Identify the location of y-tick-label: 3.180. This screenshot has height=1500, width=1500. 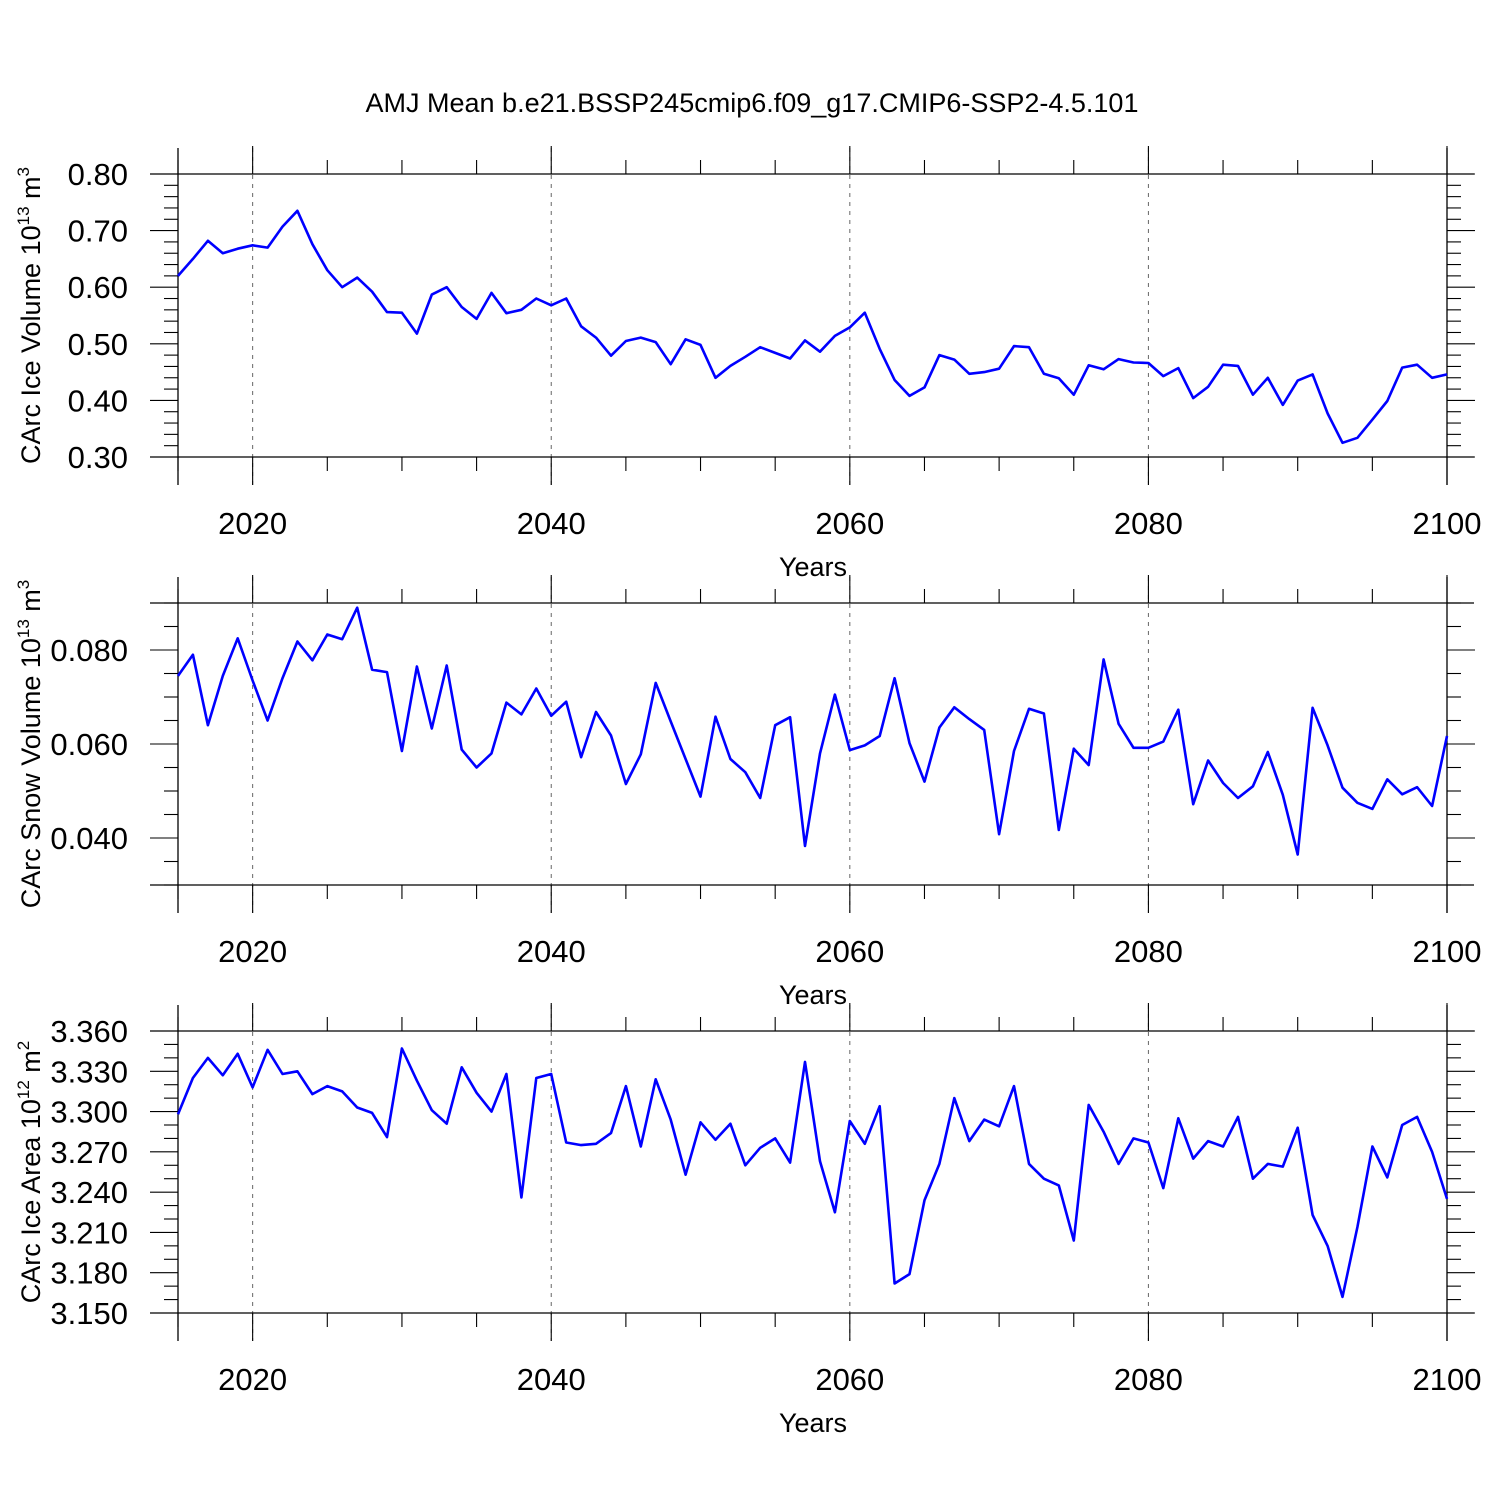
(89, 1273).